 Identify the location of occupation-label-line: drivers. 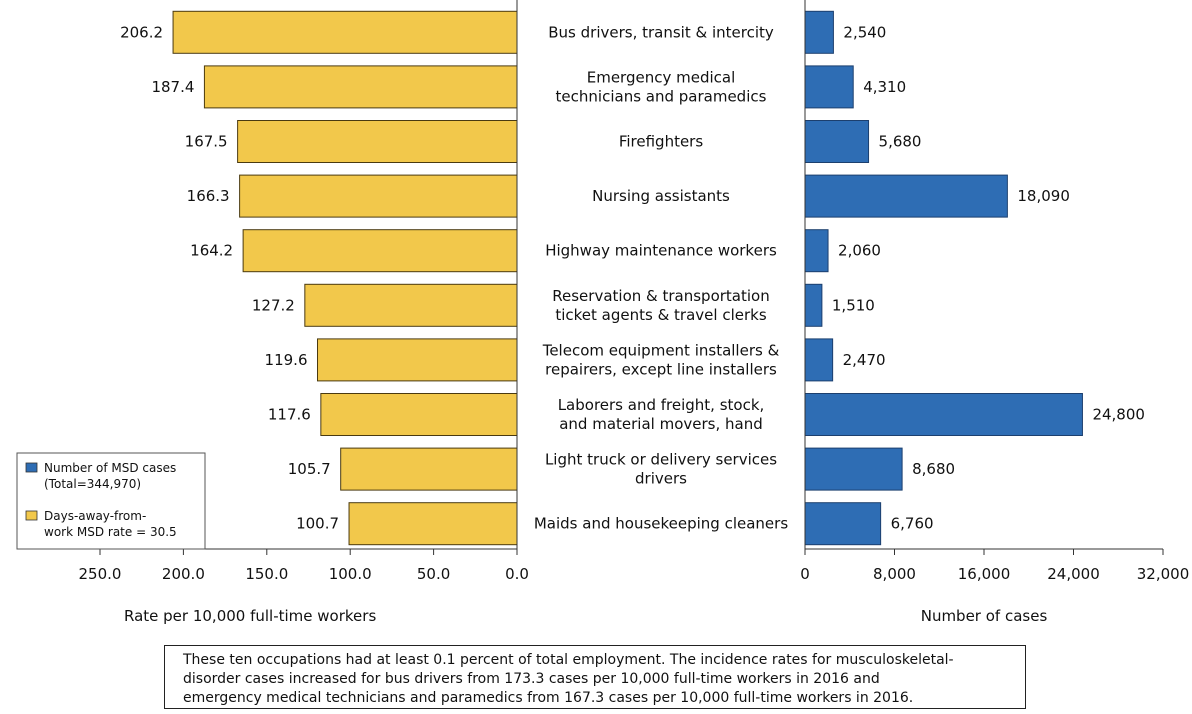
(661, 479).